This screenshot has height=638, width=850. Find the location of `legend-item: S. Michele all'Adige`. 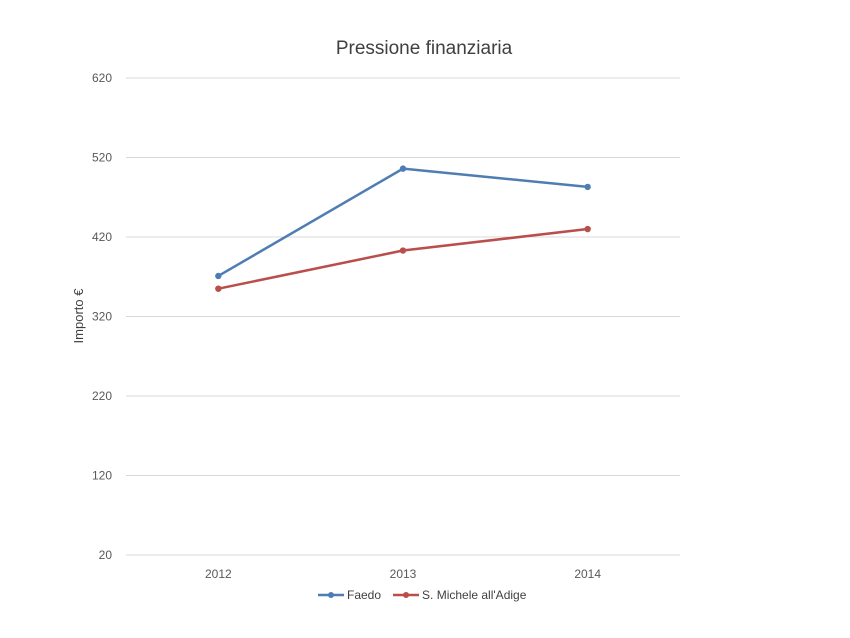

legend-item: S. Michele all'Adige is located at coordinates (460, 595).